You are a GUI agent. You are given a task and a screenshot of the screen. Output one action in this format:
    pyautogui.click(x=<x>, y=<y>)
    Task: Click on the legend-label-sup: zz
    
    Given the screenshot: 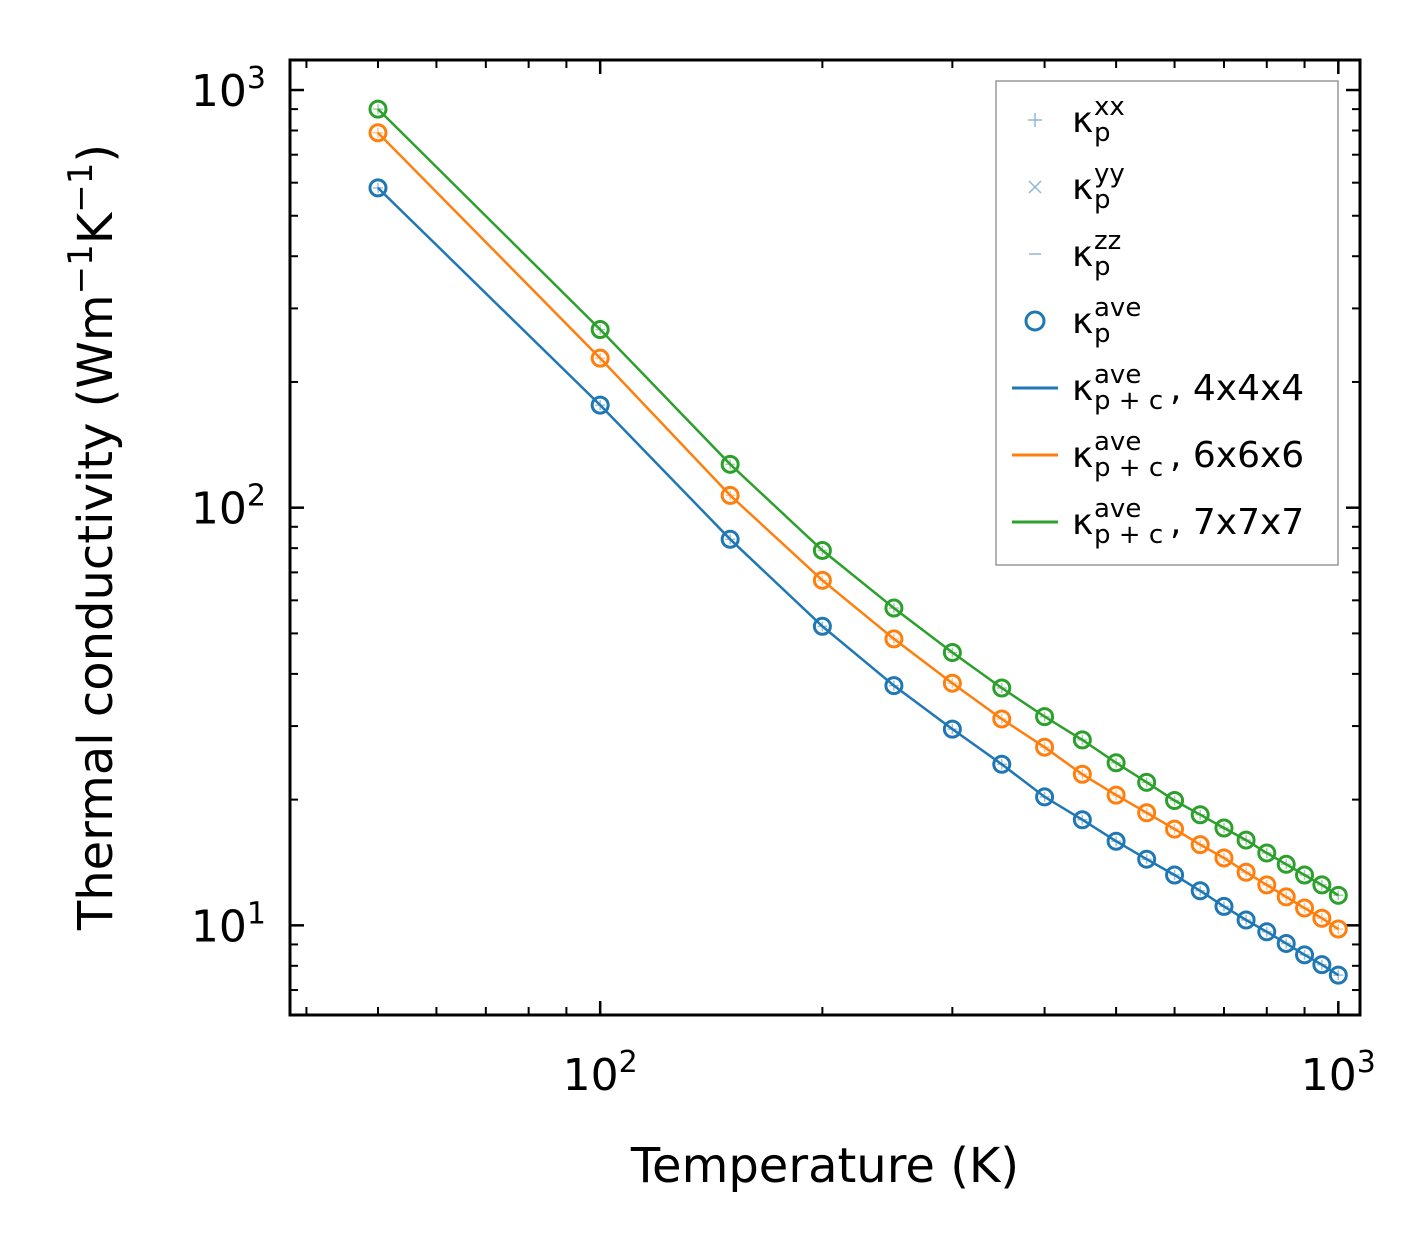 What is the action you would take?
    pyautogui.click(x=1107, y=241)
    